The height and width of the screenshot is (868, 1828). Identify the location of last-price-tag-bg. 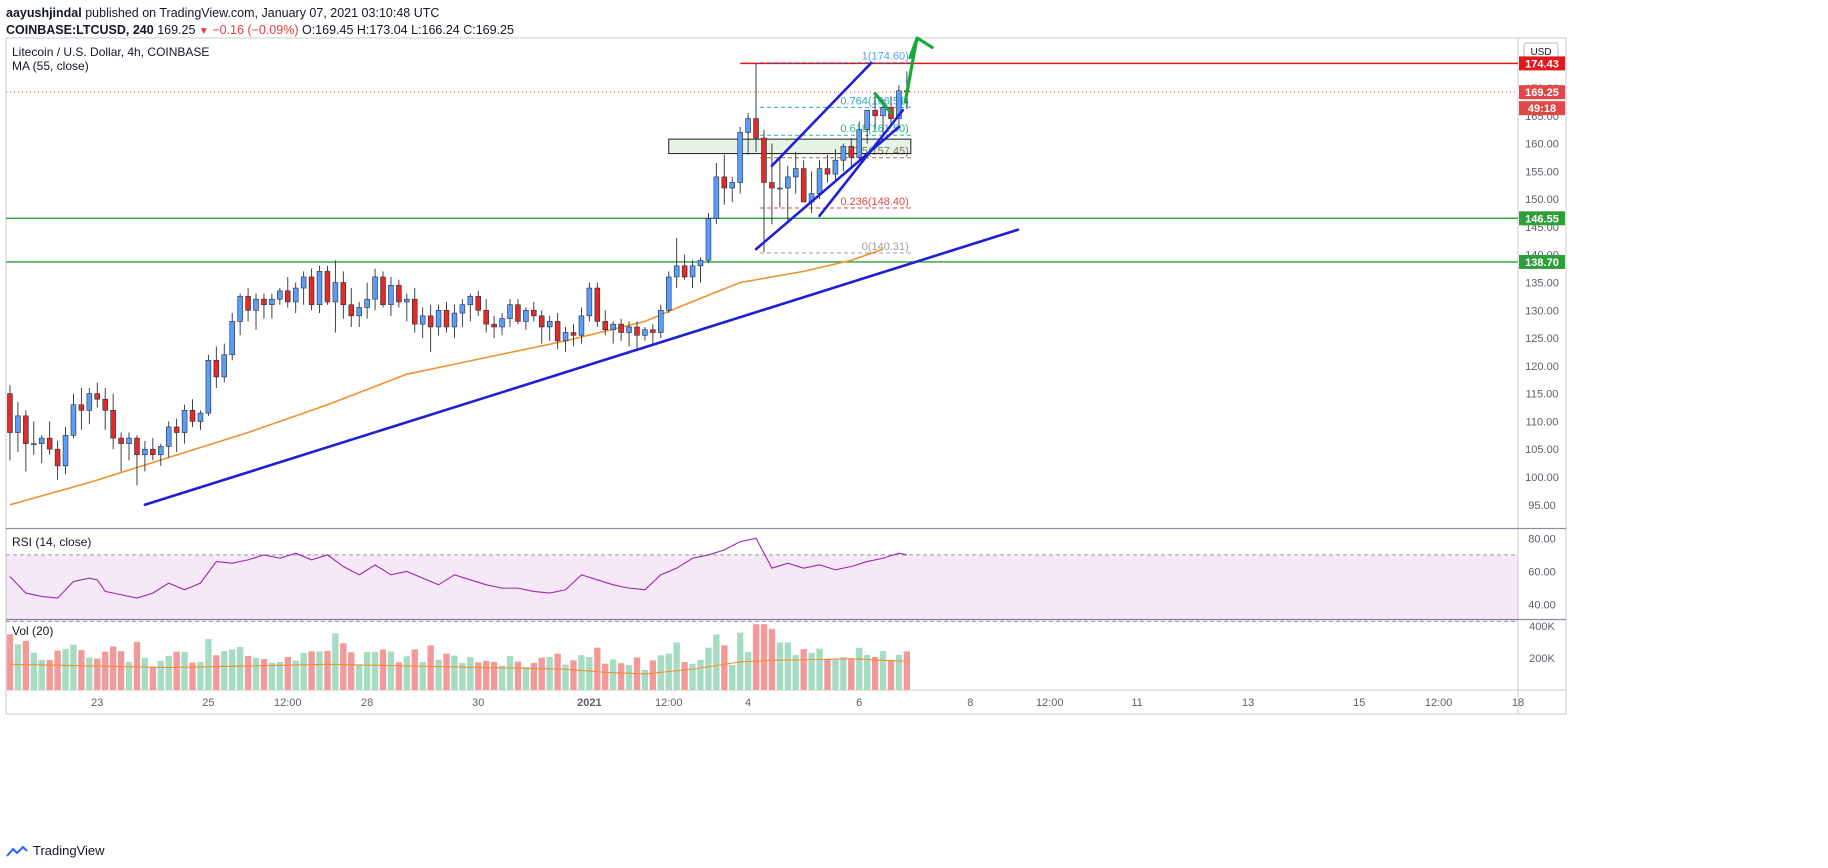
(1542, 92).